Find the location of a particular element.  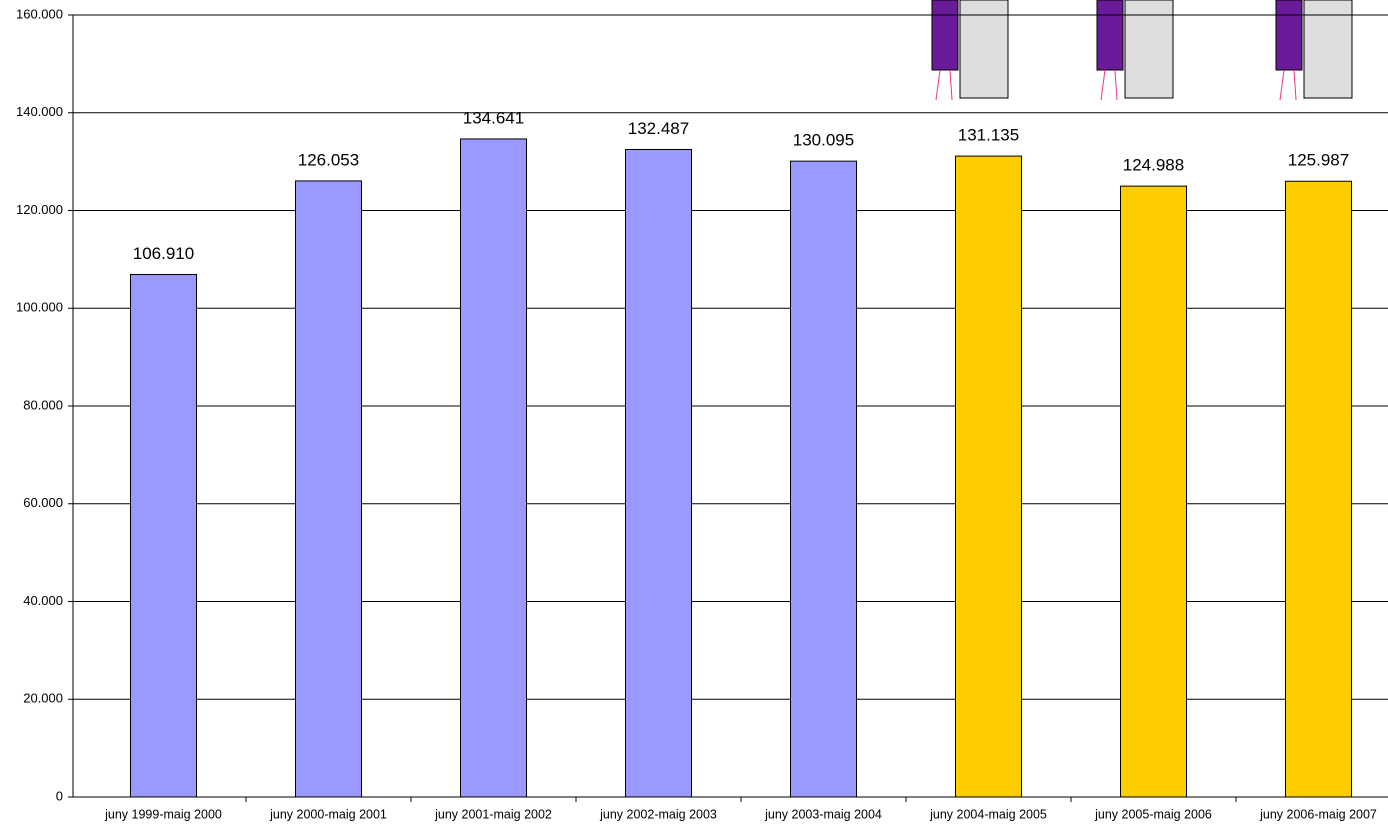

y-tick-label: 20.000 is located at coordinates (43, 698).